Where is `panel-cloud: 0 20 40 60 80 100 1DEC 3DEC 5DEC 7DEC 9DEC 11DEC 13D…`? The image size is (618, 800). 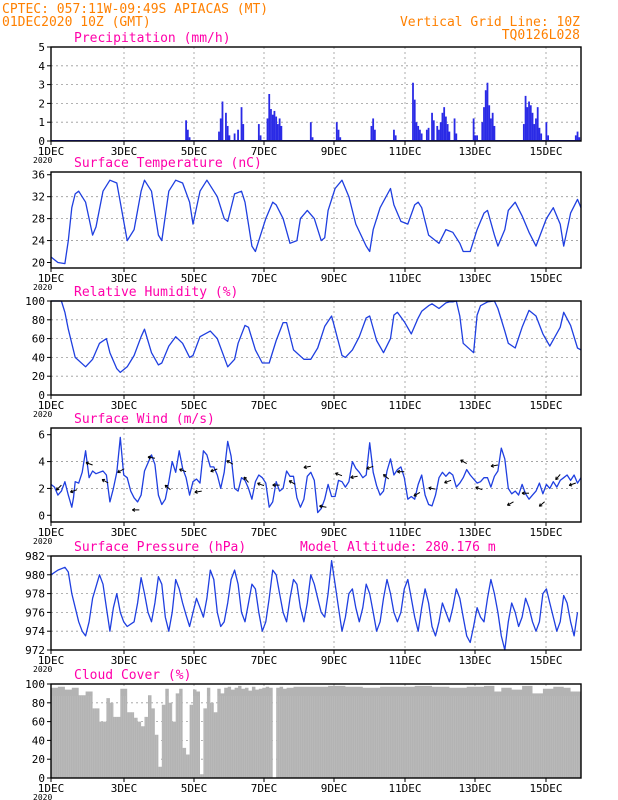
panel-cloud: 0 20 40 60 80 100 1DEC 3DEC 5DEC 7DEC 9DEC 11DEC 13D… is located at coordinates (303, 734).